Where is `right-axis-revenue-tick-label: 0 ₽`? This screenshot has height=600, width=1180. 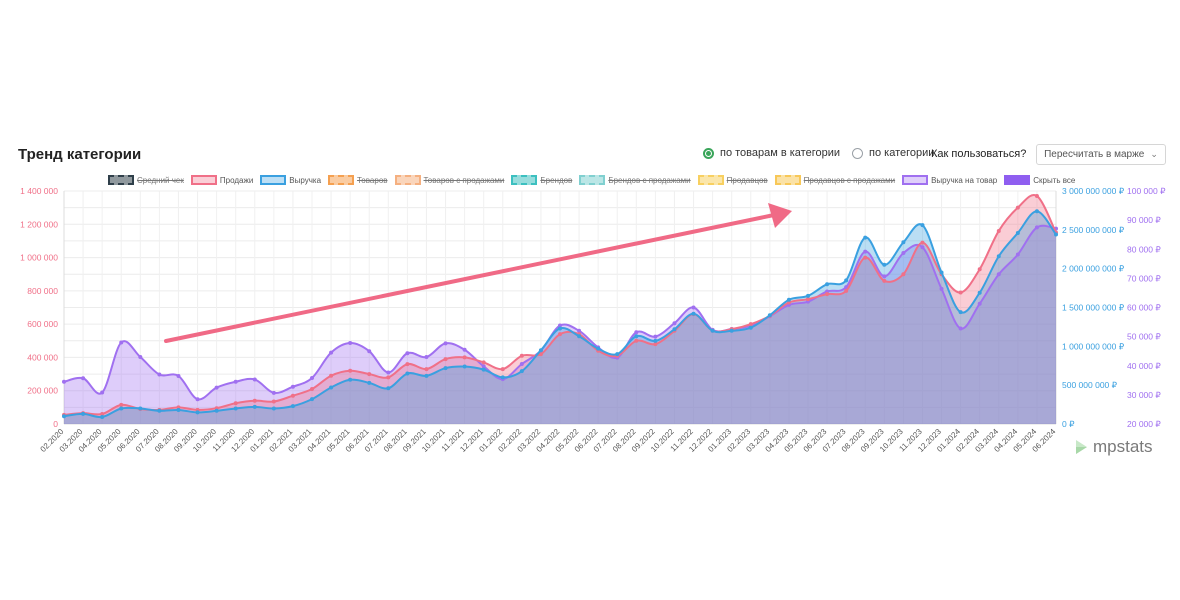 right-axis-revenue-tick-label: 0 ₽ is located at coordinates (1068, 424).